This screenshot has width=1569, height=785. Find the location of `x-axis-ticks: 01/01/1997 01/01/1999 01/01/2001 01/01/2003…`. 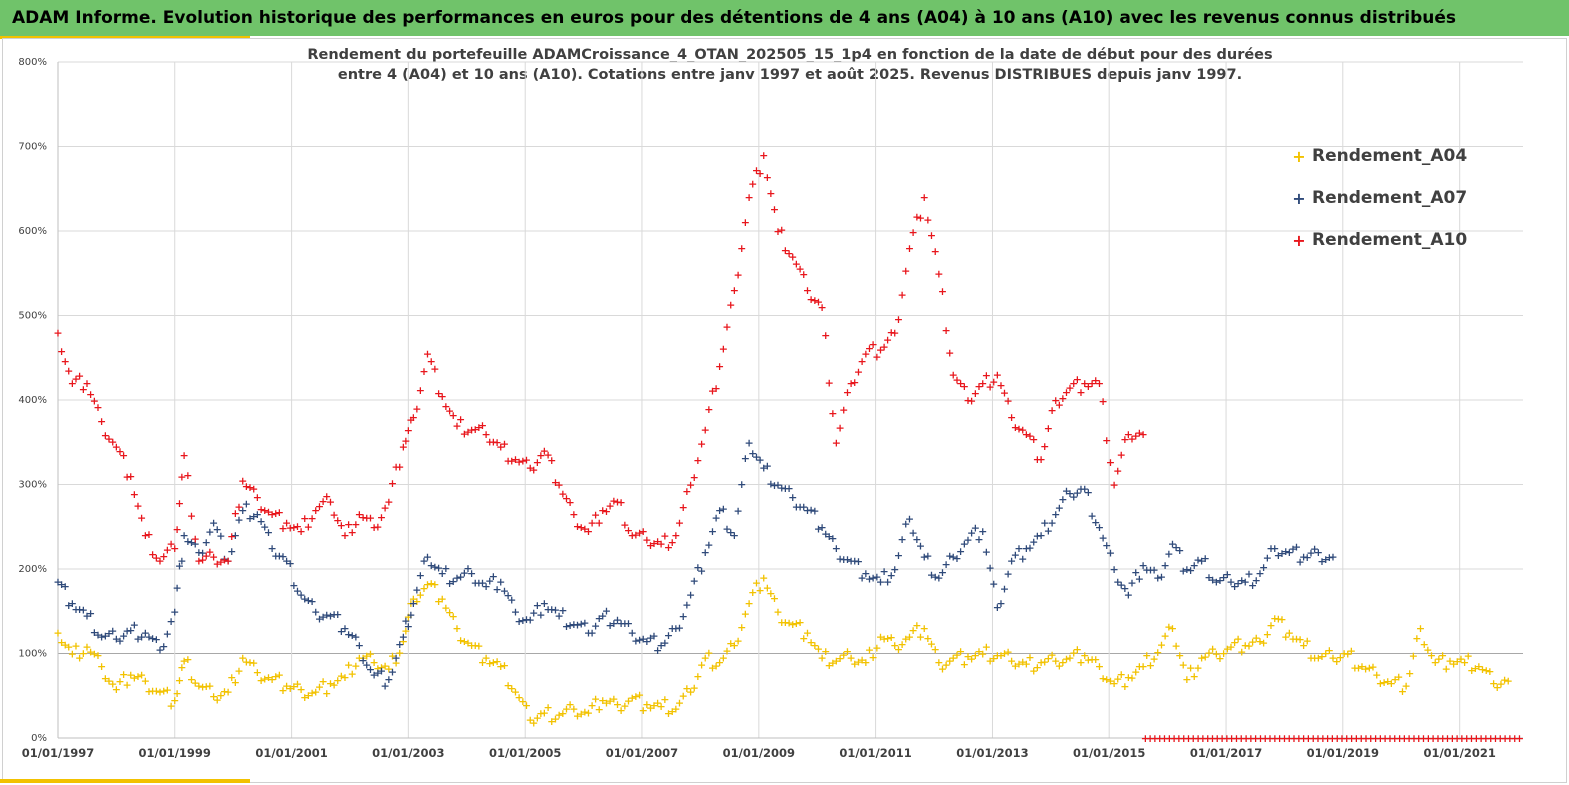

x-axis-ticks: 01/01/1997 01/01/1999 01/01/2001 01/01/2003… is located at coordinates (759, 753).